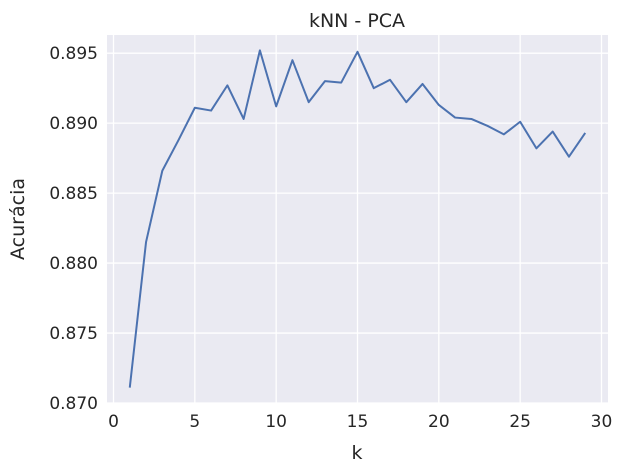 This screenshot has height=472, width=621. What do you see at coordinates (602, 422) in the screenshot?
I see `x-tick-label: 30` at bounding box center [602, 422].